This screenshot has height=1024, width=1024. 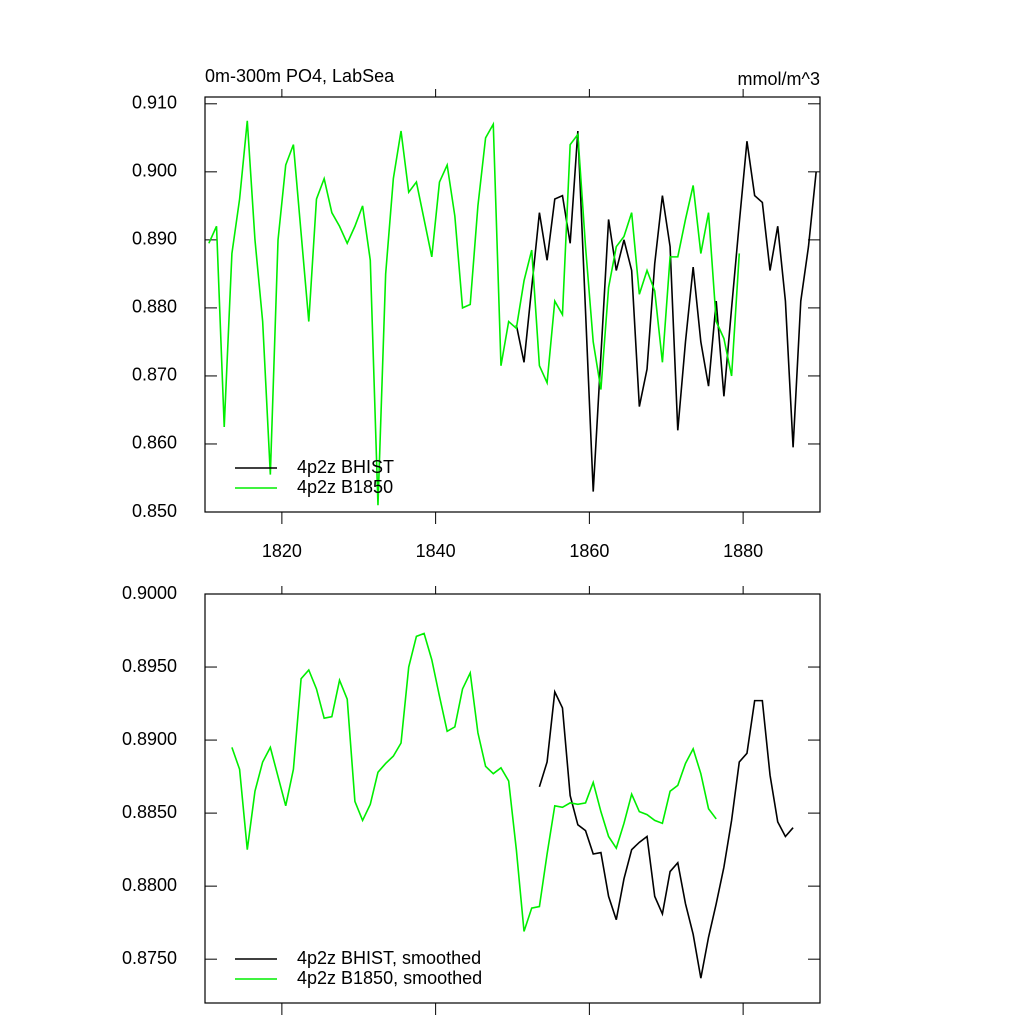 I want to click on y-tick-label: 0.900, so click(x=154, y=171).